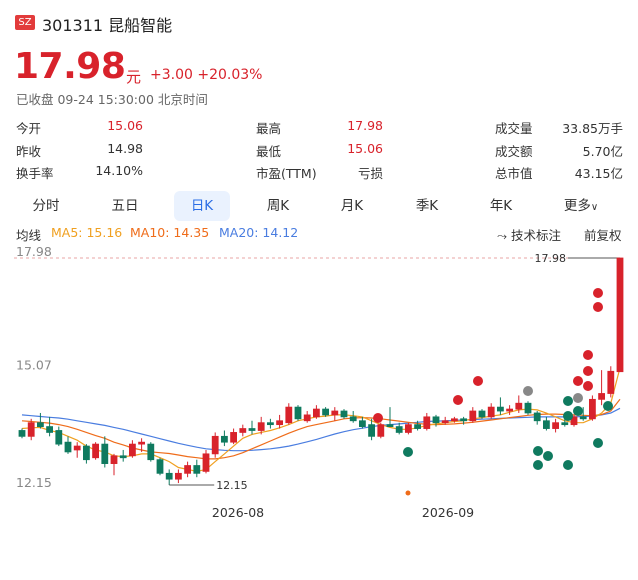 This screenshot has width=638, height=580. I want to click on tab-yearly-k: 年K, so click(501, 206).